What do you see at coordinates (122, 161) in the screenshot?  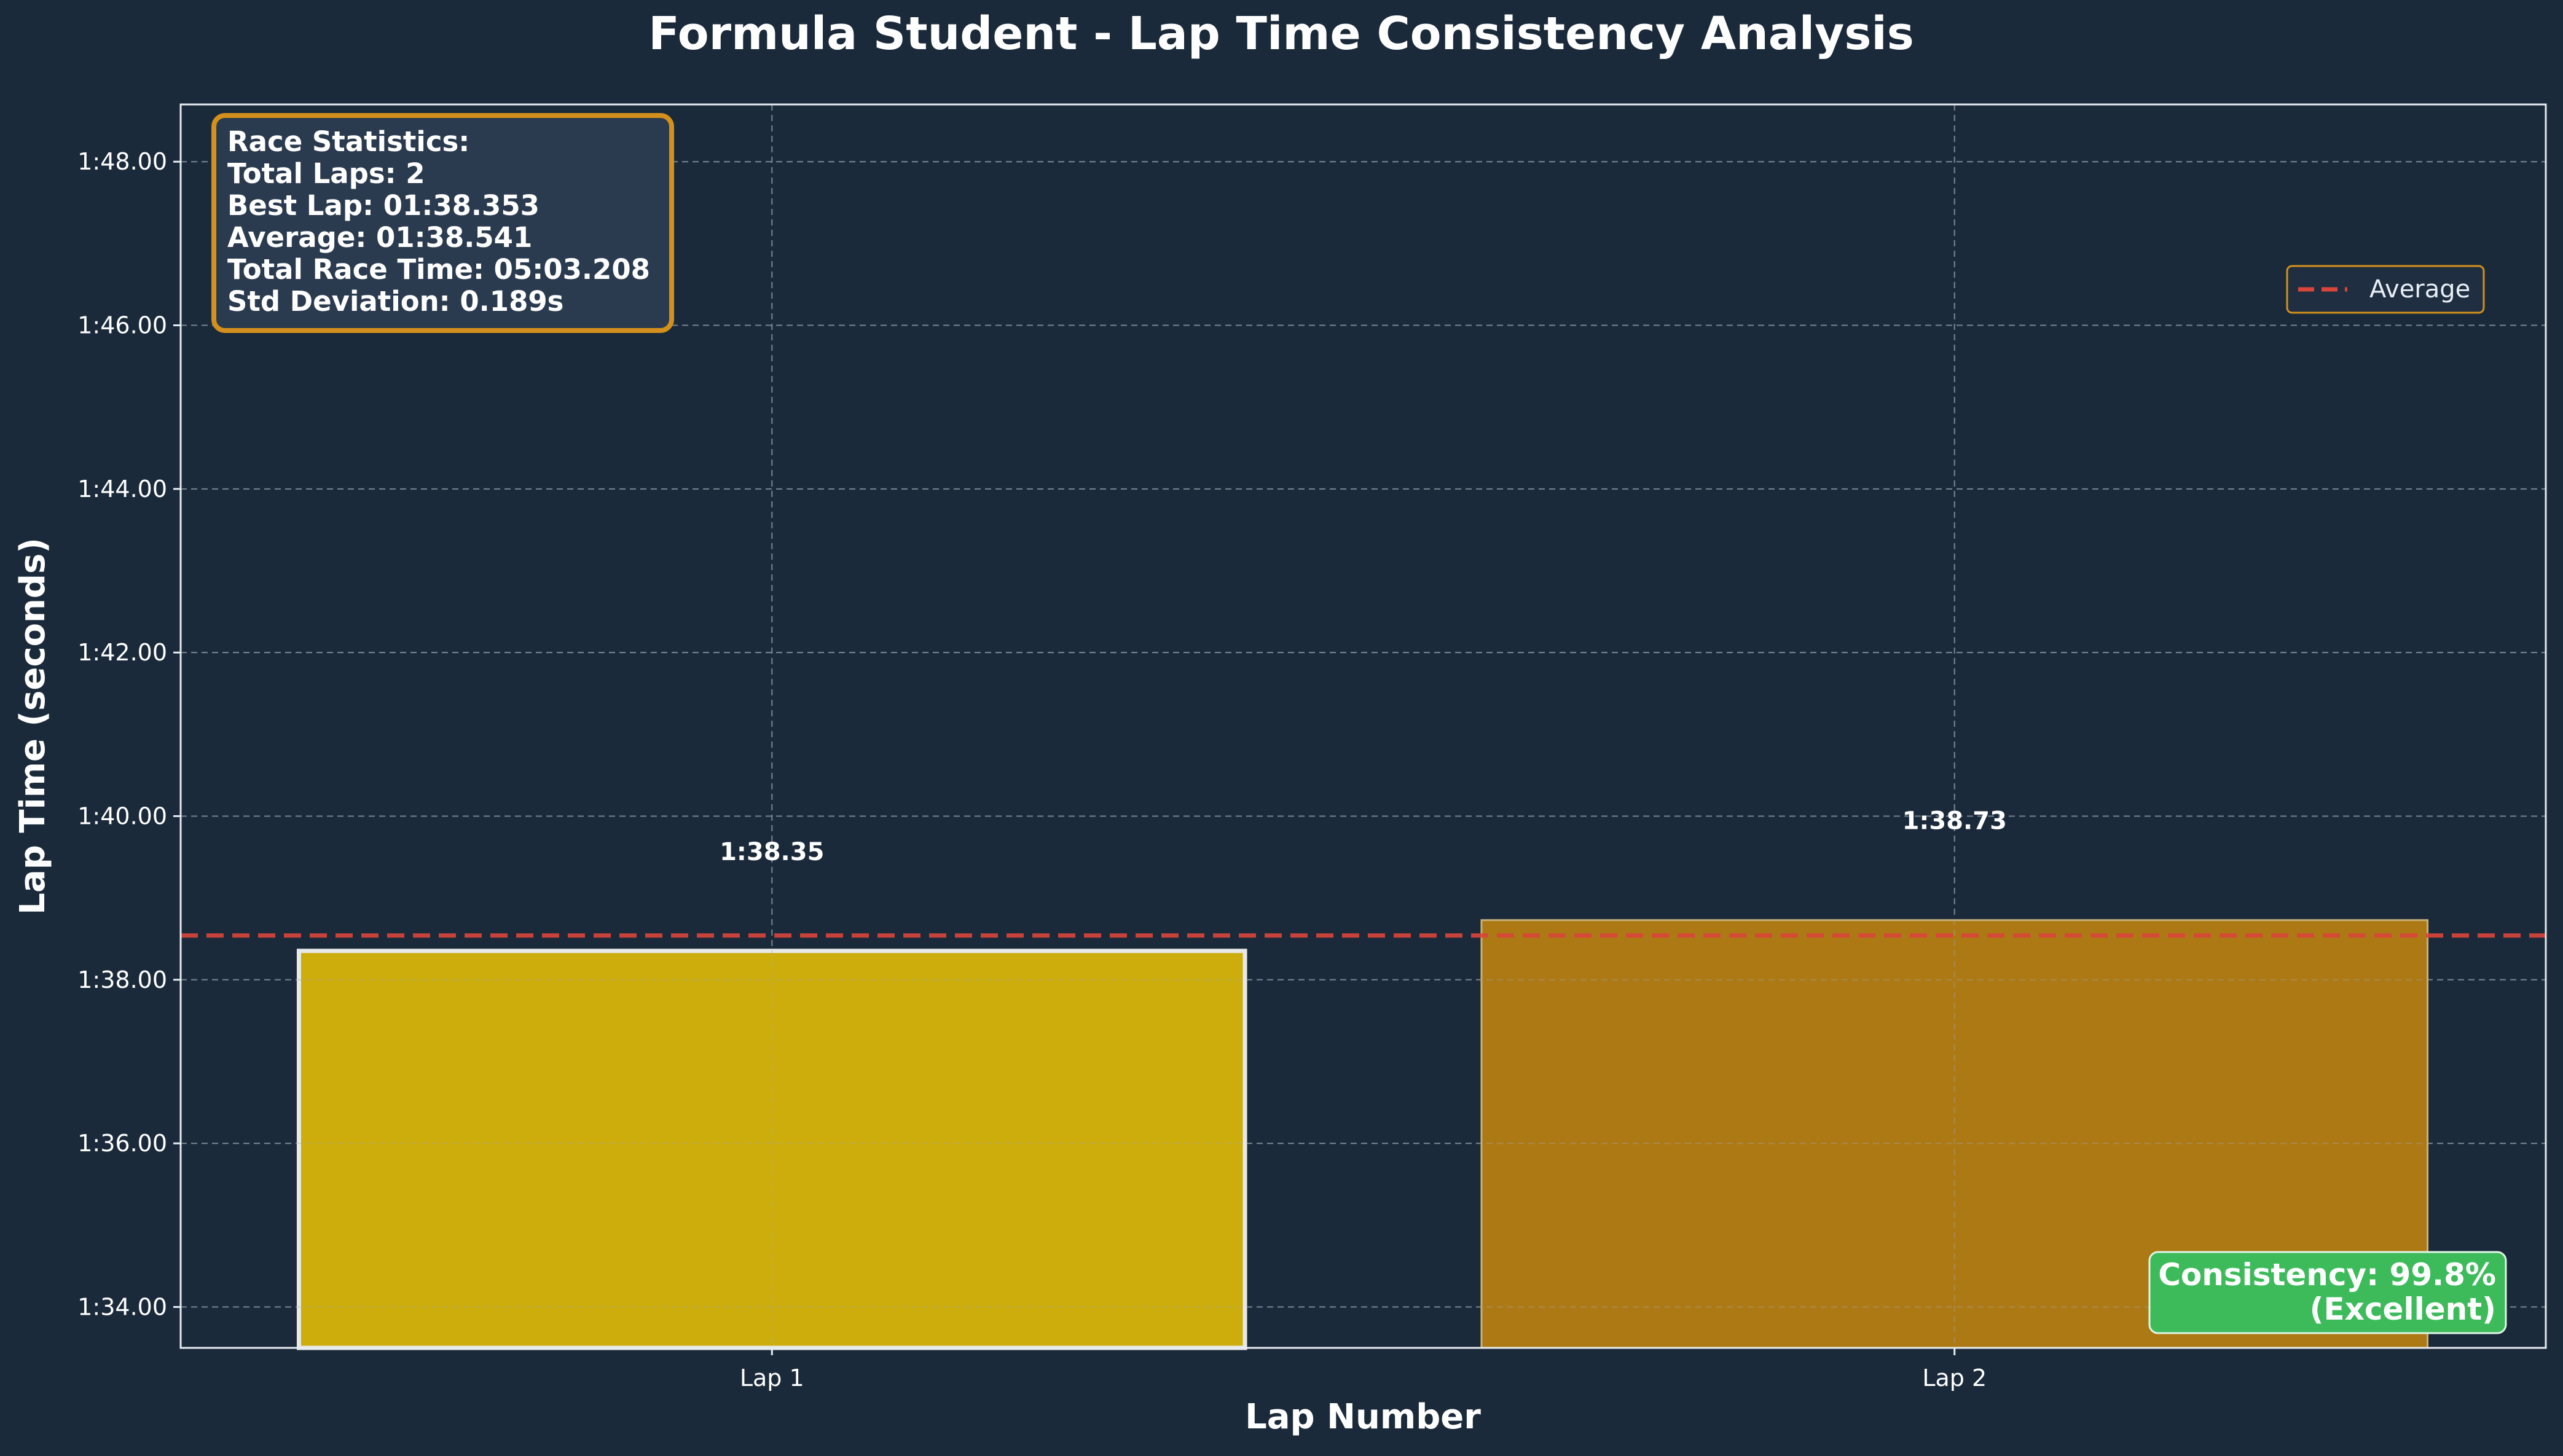 I see `y-tick-label: 1:48.00` at bounding box center [122, 161].